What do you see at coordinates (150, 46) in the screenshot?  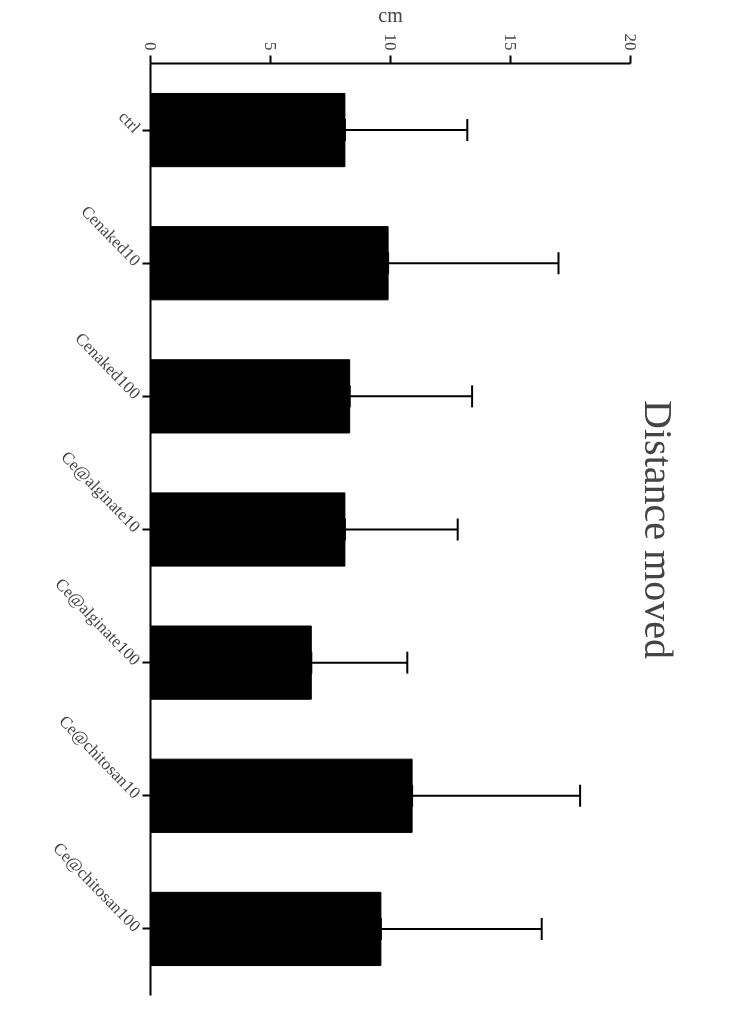 I see `x-tick-label: 0` at bounding box center [150, 46].